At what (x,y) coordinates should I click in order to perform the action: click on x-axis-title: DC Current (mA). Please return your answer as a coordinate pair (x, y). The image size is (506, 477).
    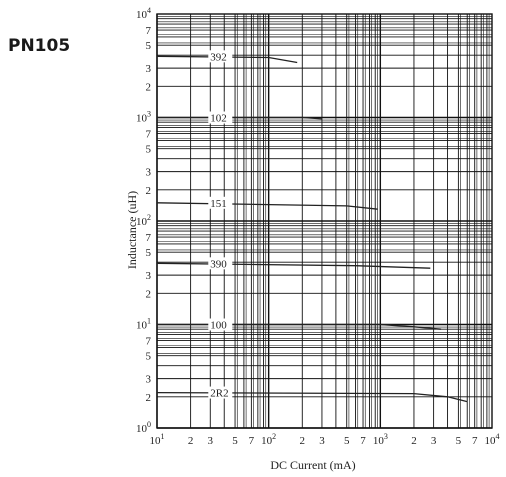
    Looking at the image, I should click on (312, 465).